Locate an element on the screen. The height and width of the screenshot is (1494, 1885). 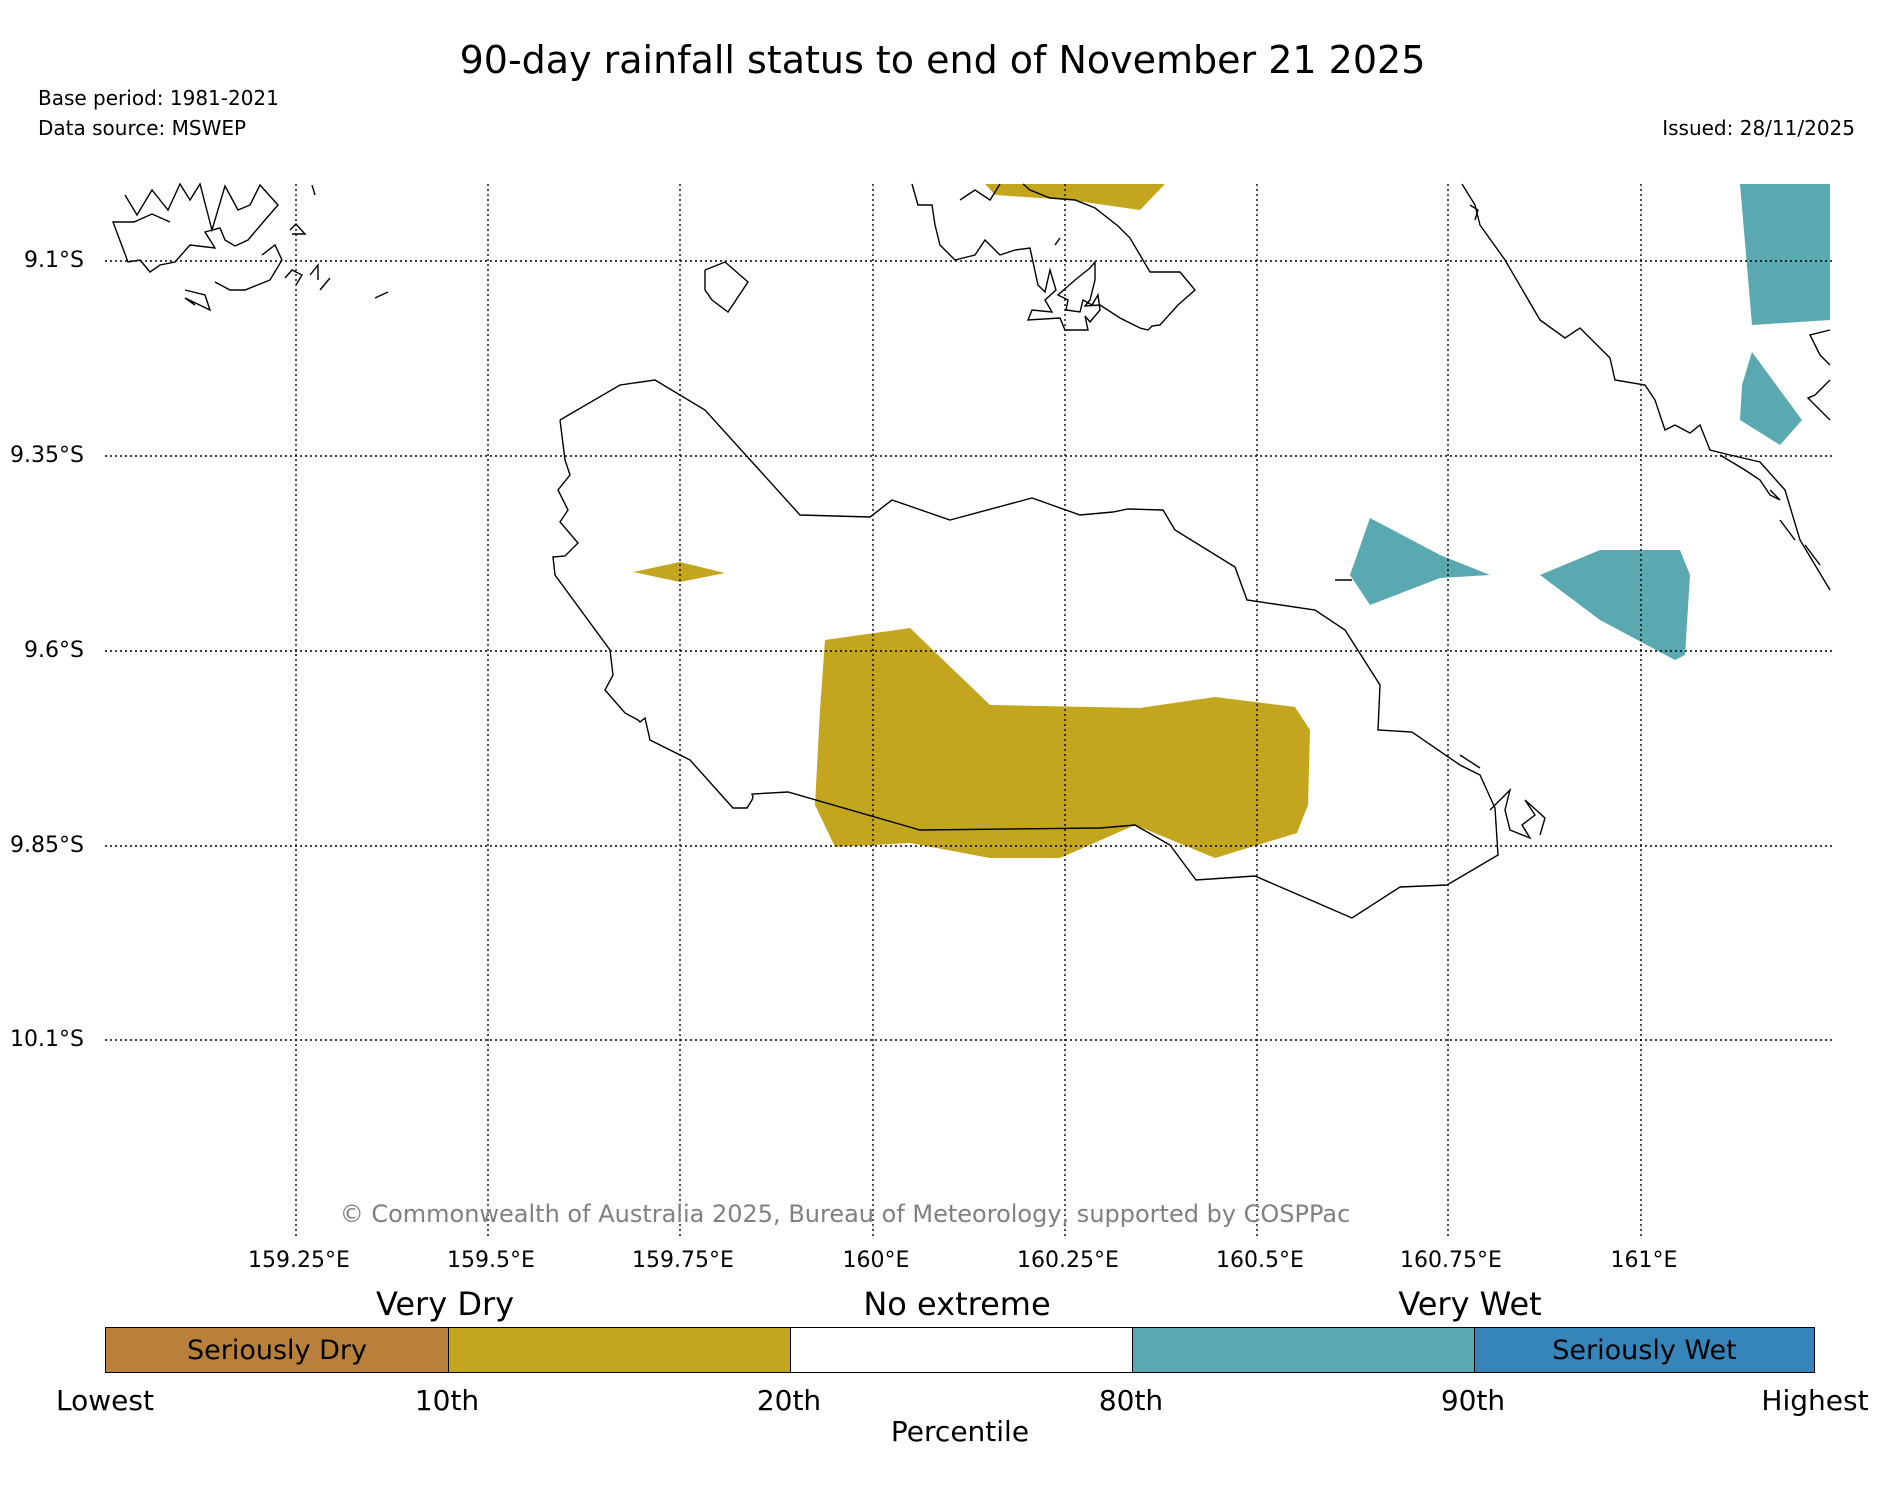
coastline-nw-islands is located at coordinates (195, 227).